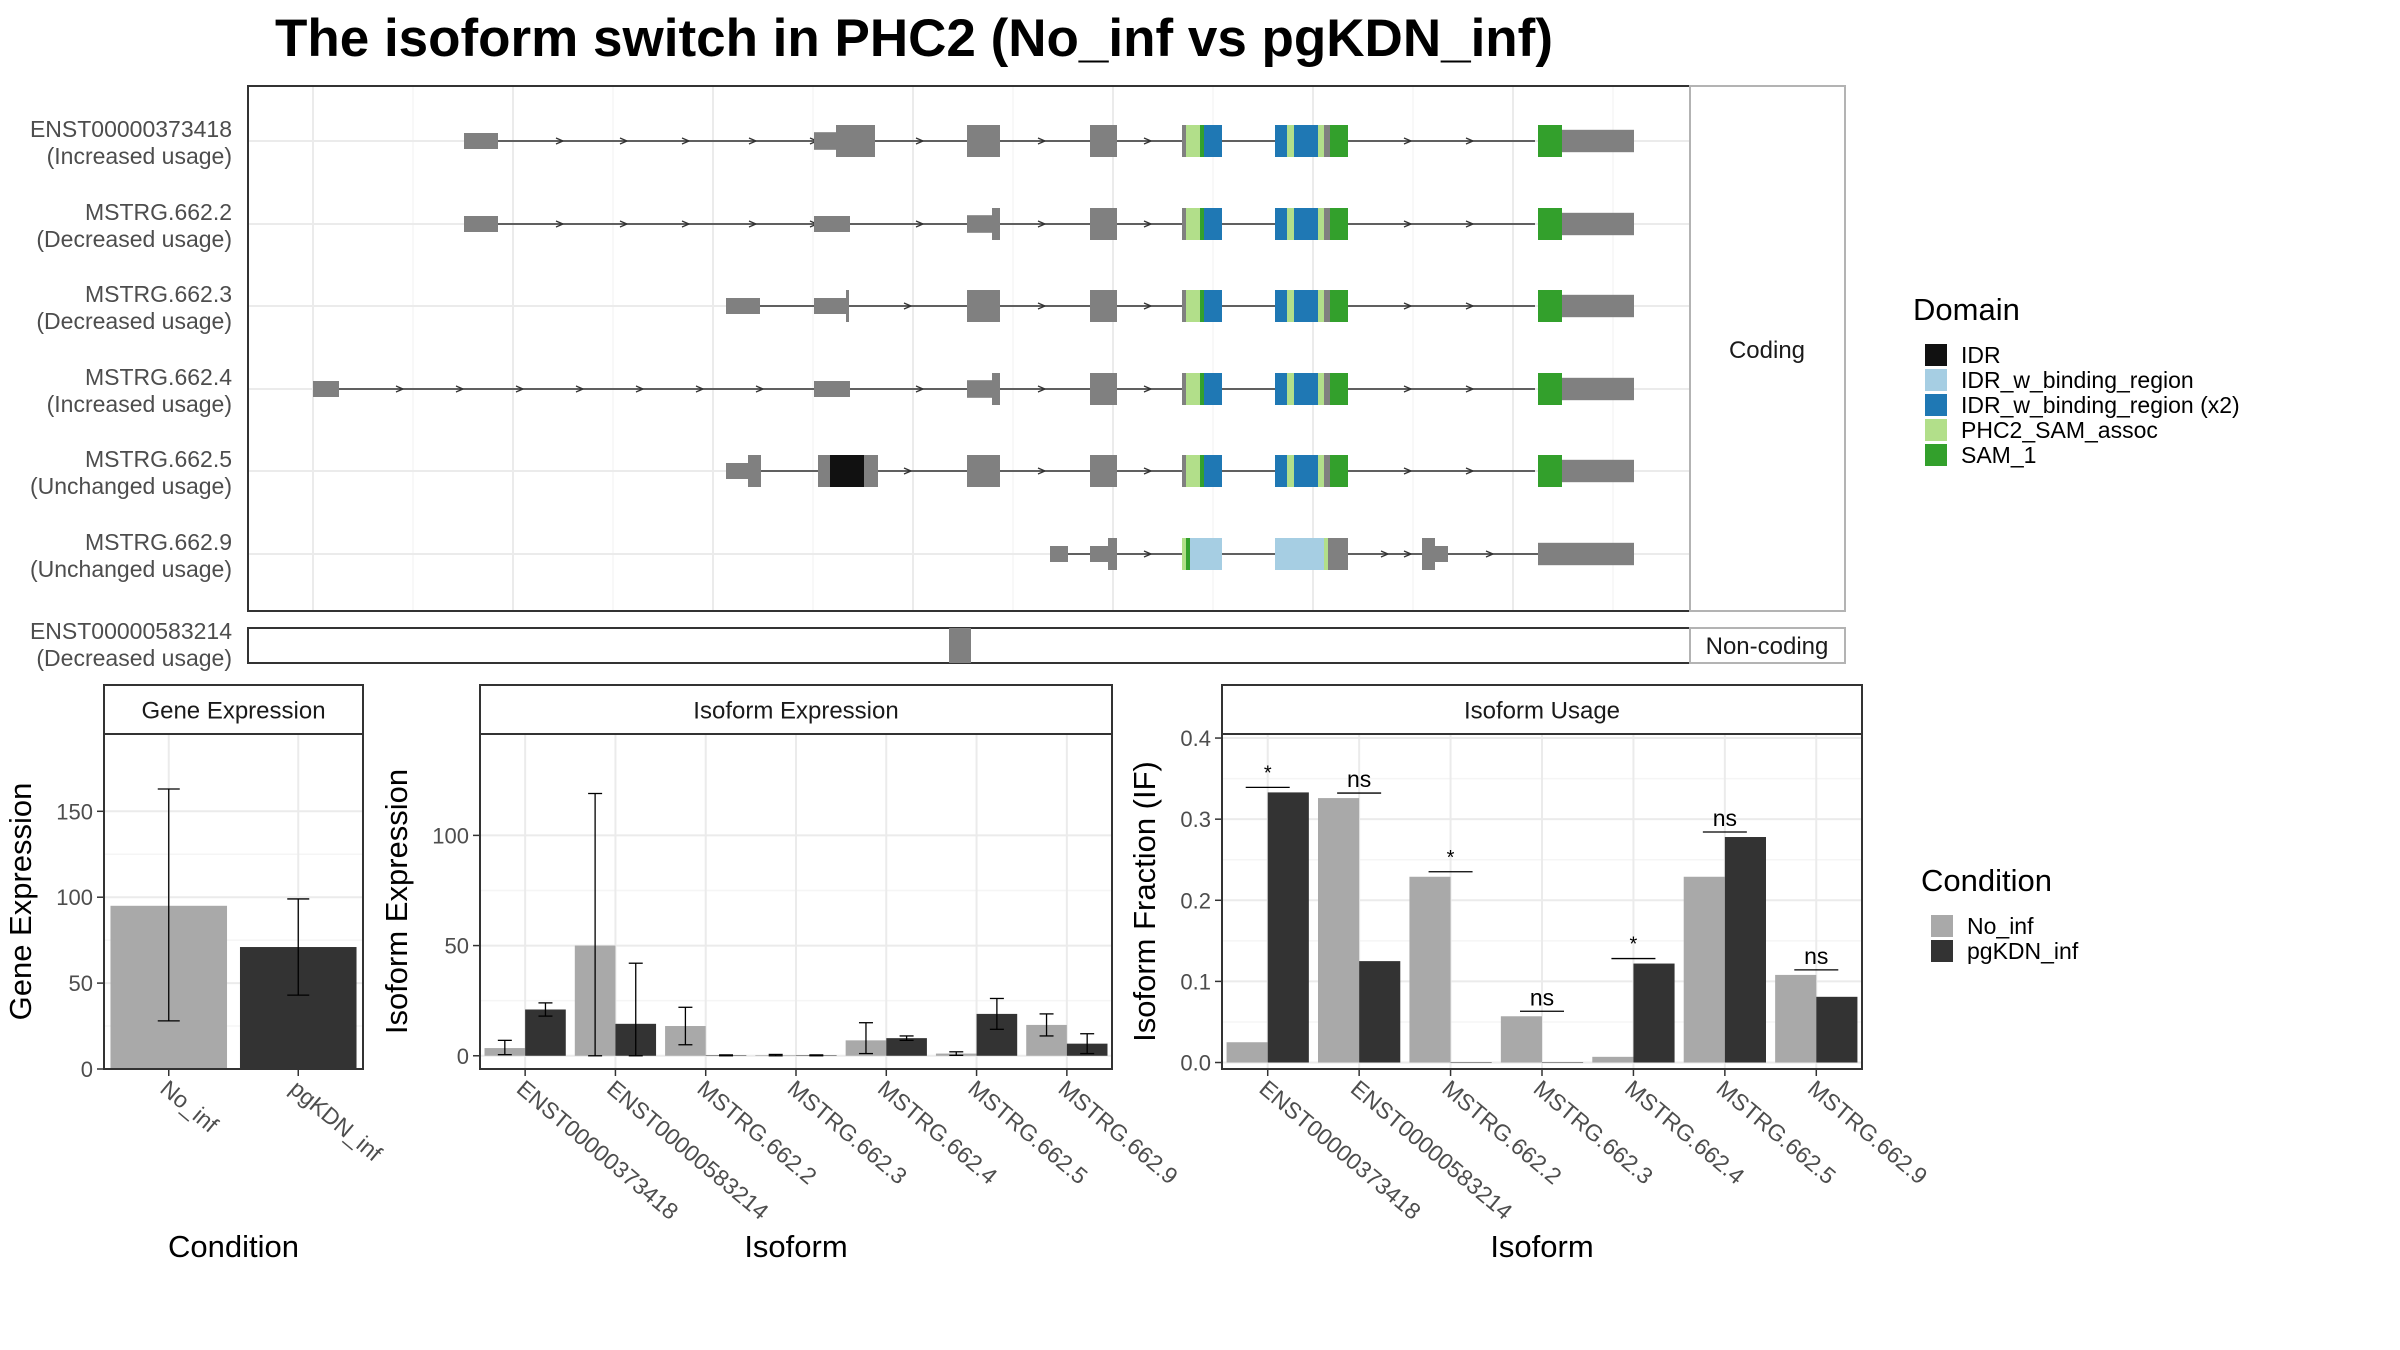 This screenshot has height=1350, width=2400. I want to click on y-tick-label: 0.3, so click(1195, 819).